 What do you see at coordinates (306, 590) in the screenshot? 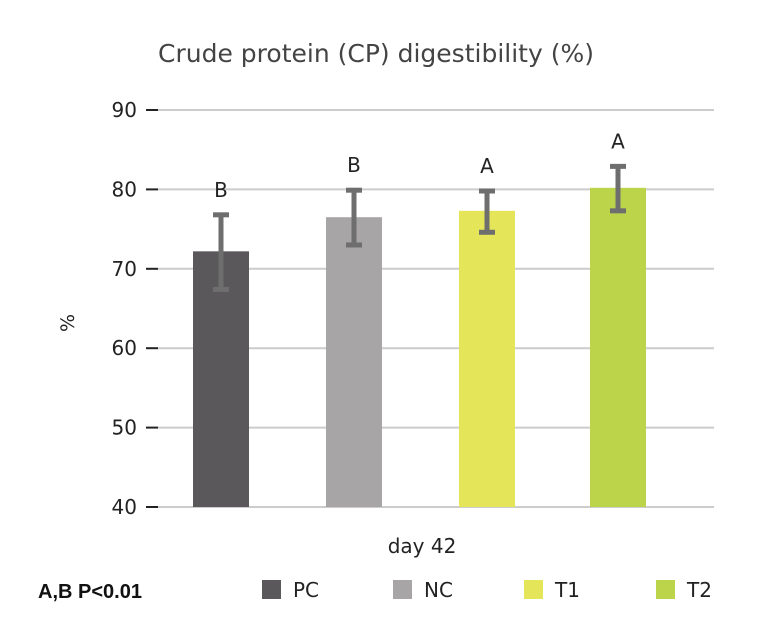
I see `legend-label: PC` at bounding box center [306, 590].